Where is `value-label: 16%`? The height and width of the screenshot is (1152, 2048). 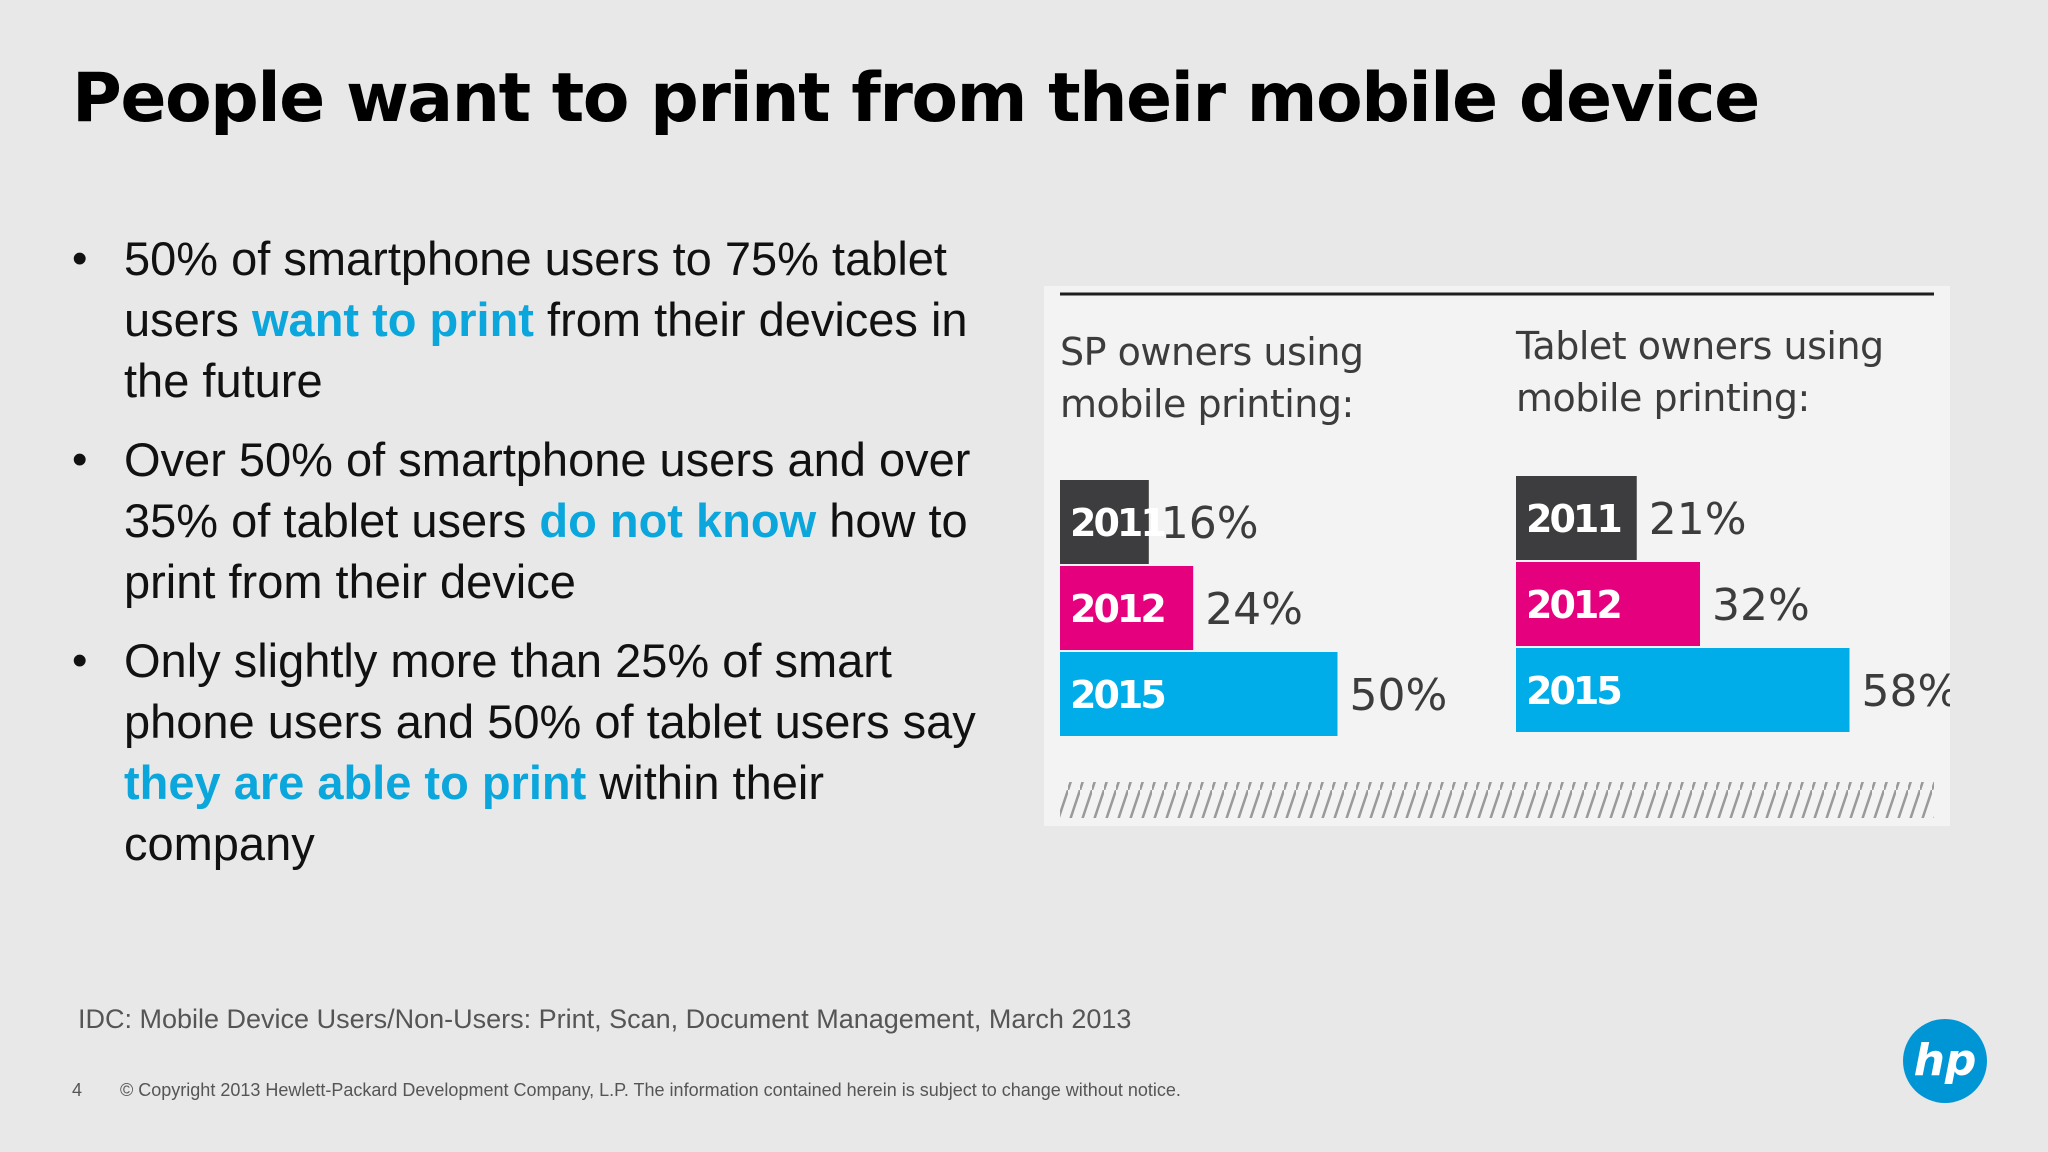
value-label: 16% is located at coordinates (1210, 523).